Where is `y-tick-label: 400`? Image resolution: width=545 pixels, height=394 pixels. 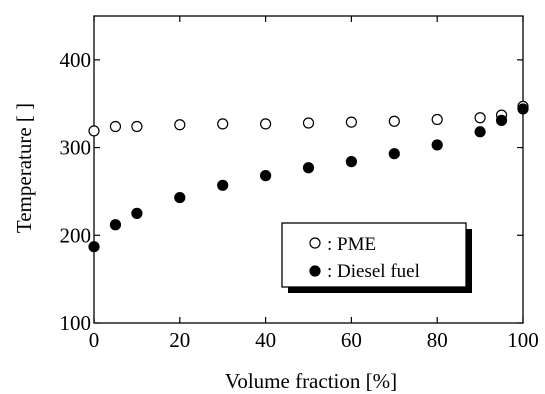
y-tick-label: 400 is located at coordinates (76, 60).